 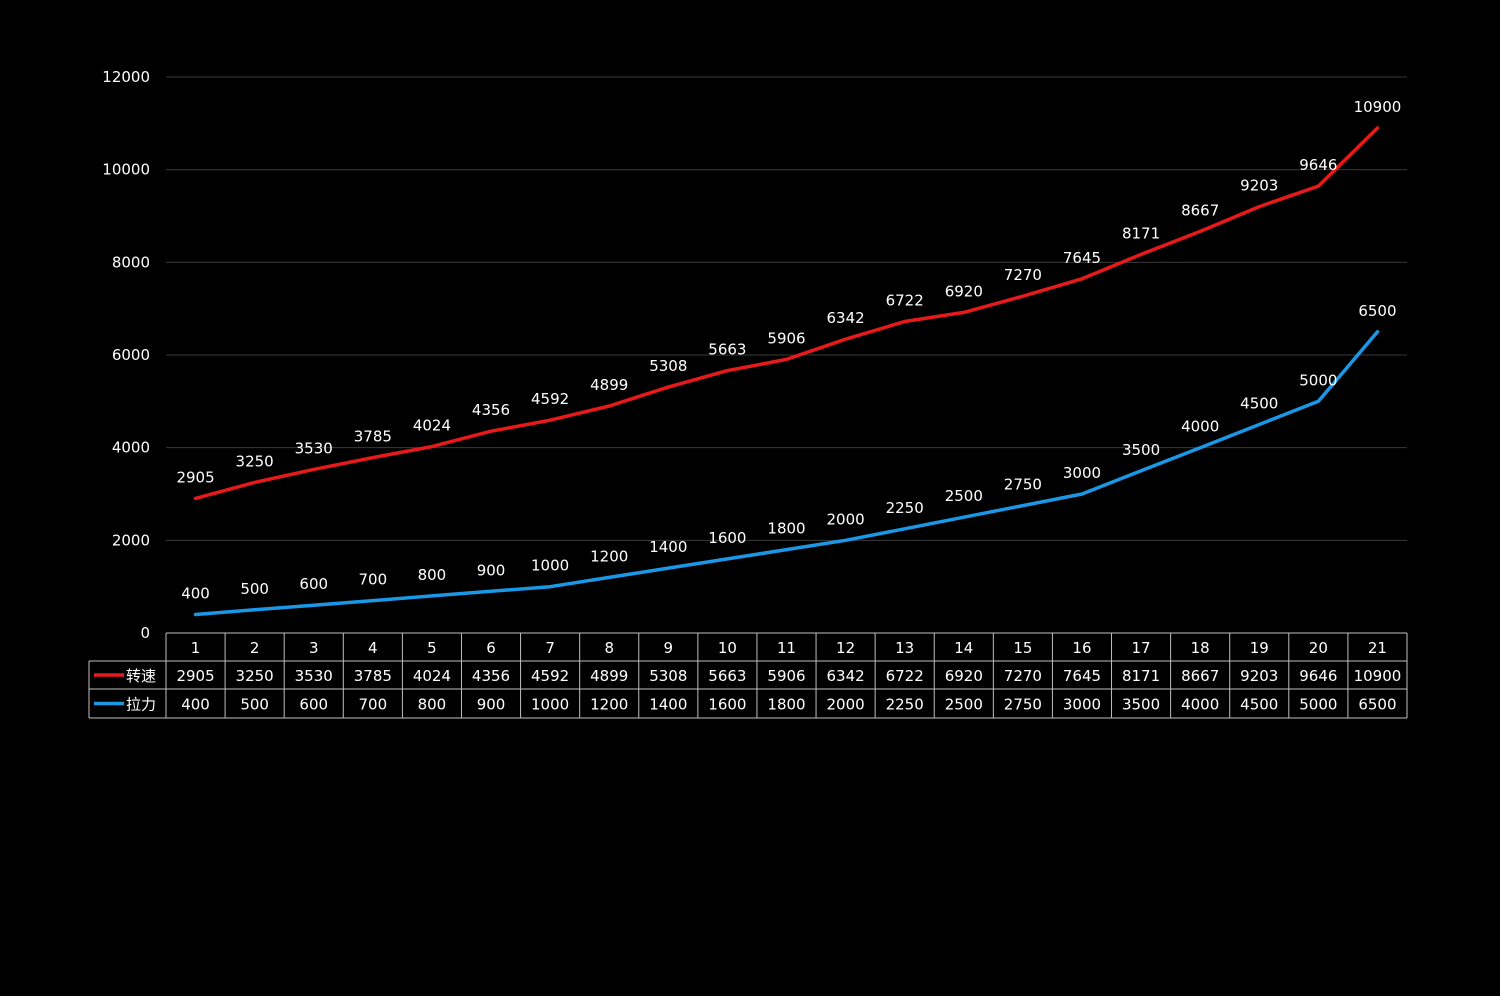 I want to click on table-cell: 700, so click(x=373, y=705).